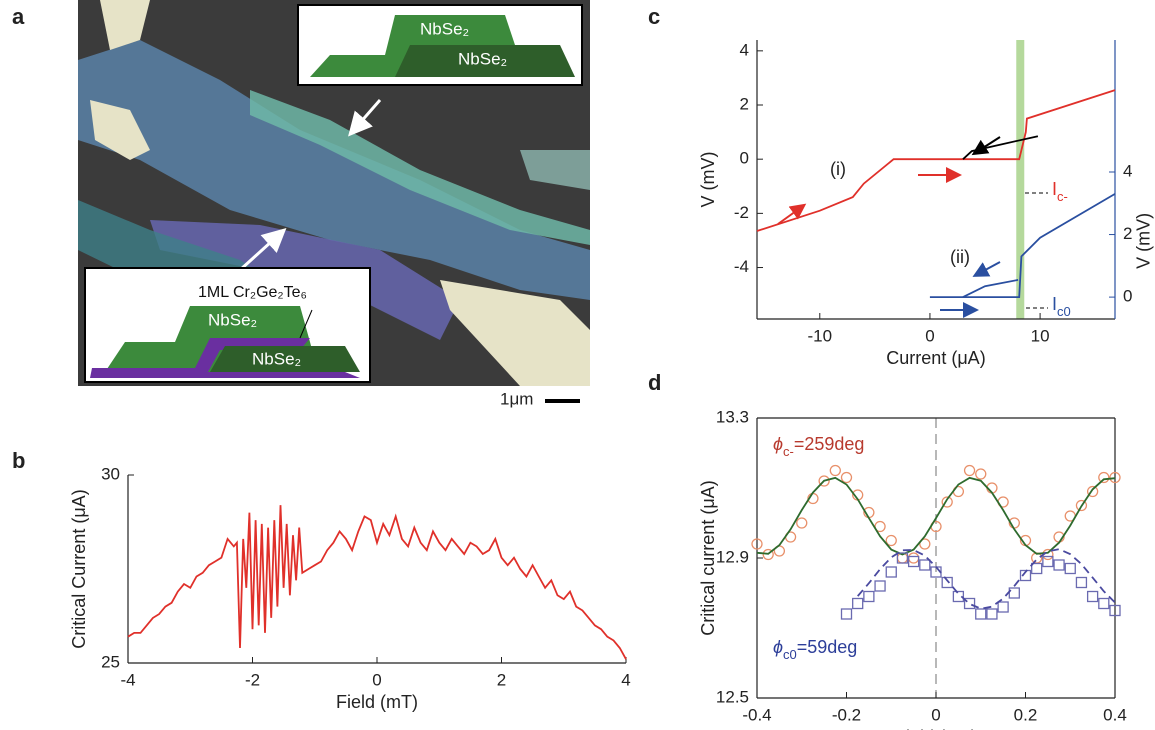 This screenshot has width=1155, height=730. Describe the element at coordinates (420, 167) in the screenshot. I see `flake-cyan` at that location.